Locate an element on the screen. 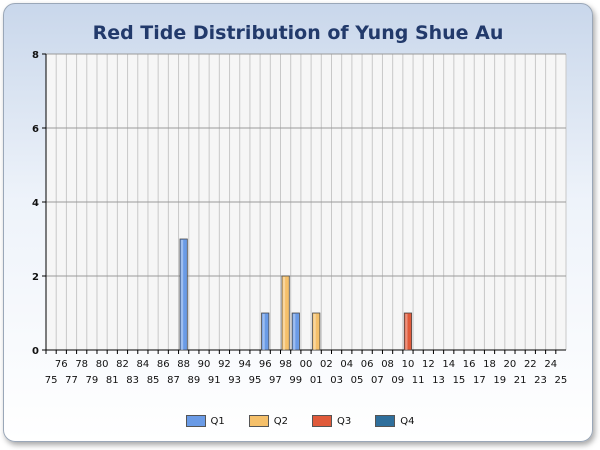  x-tick-label: 18 is located at coordinates (489, 364).